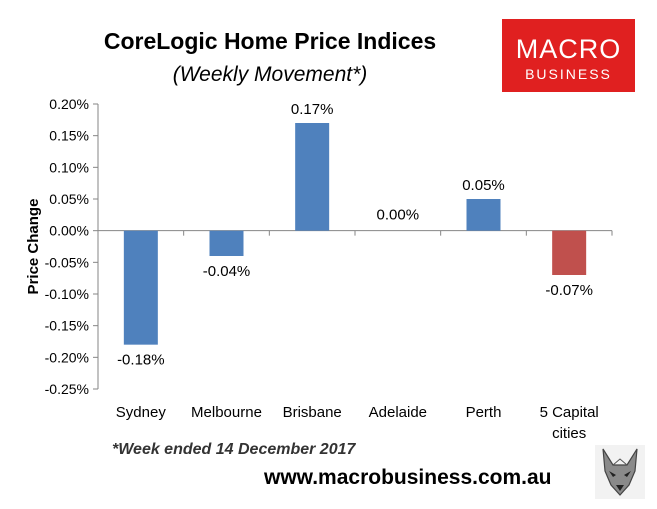 This screenshot has width=657, height=509. Describe the element at coordinates (270, 41) in the screenshot. I see `chart-title: CoreLogic Home Price Indices` at that location.